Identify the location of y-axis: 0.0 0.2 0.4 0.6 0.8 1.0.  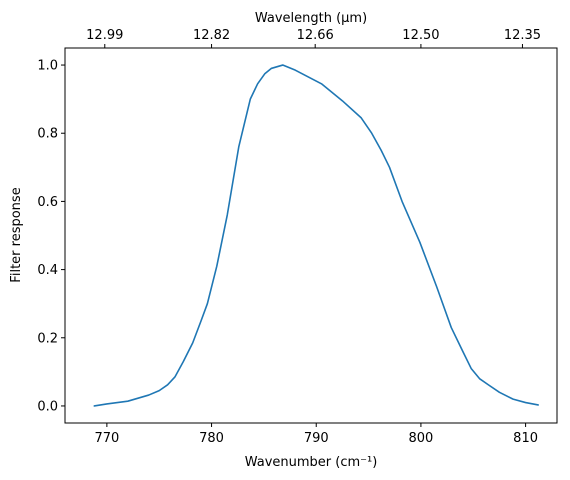
(51, 236).